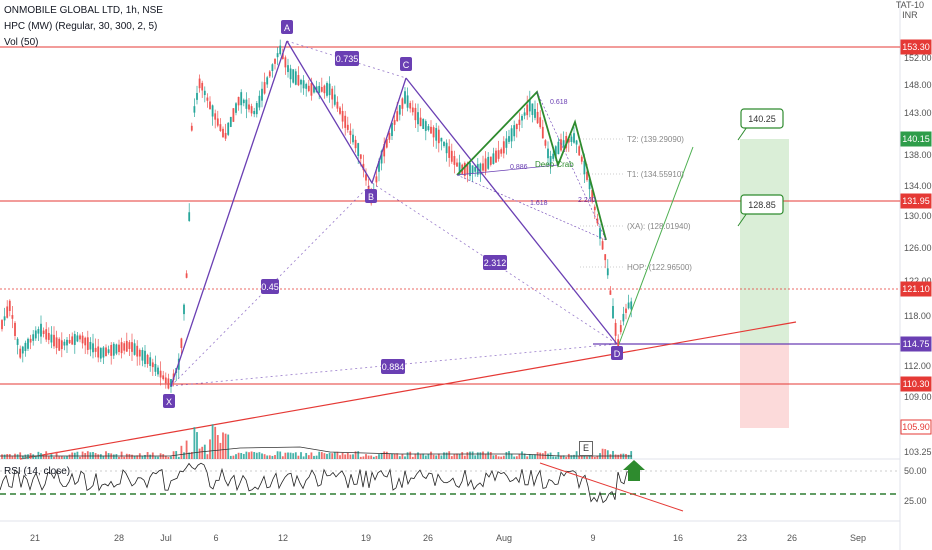 The width and height of the screenshot is (932, 550). Describe the element at coordinates (918, 58) in the screenshot. I see `y-tick-label: 152.00` at that location.